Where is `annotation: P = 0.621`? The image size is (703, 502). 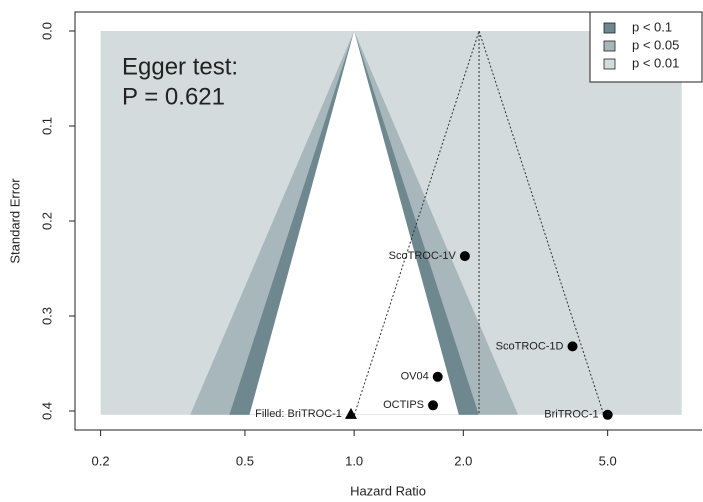 annotation: P = 0.621 is located at coordinates (173, 96).